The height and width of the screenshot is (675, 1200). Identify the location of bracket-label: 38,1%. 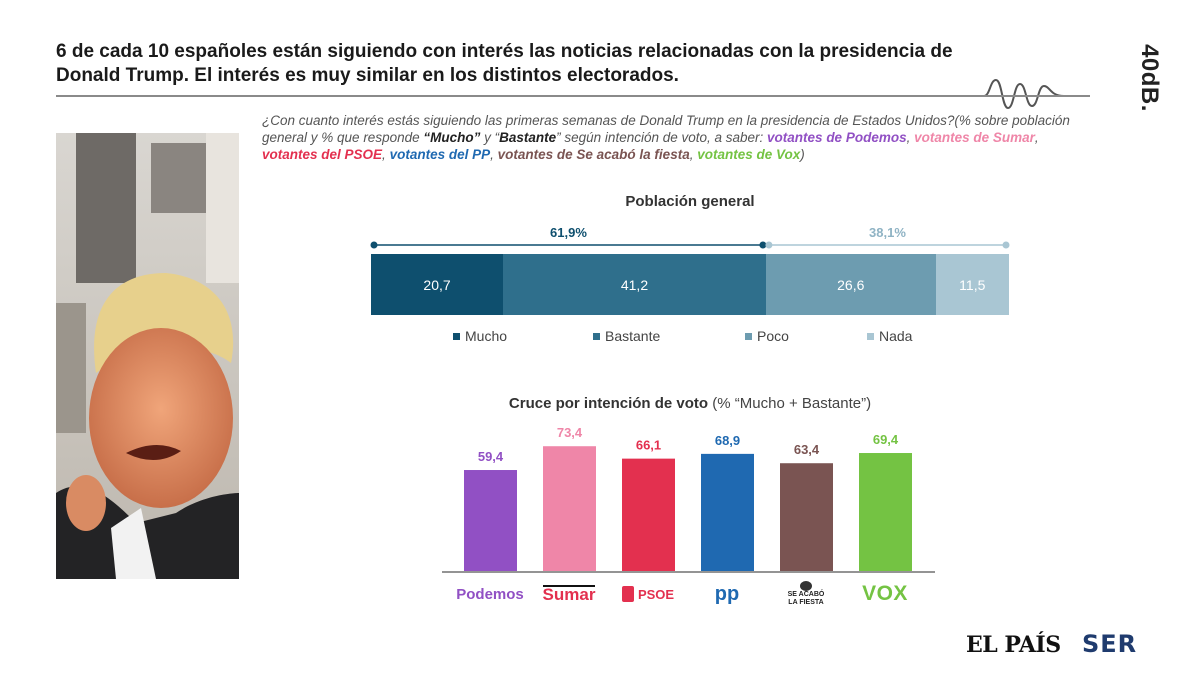
(887, 232).